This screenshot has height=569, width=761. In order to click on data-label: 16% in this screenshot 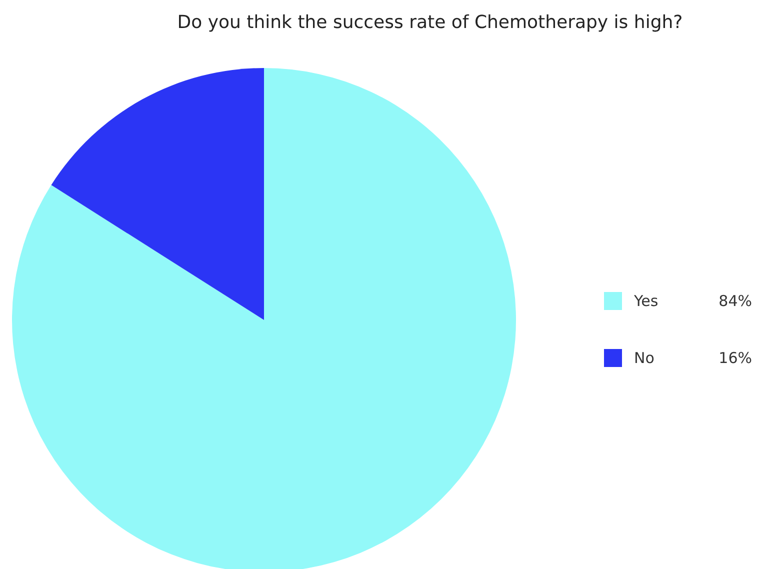, I will do `click(735, 358)`.